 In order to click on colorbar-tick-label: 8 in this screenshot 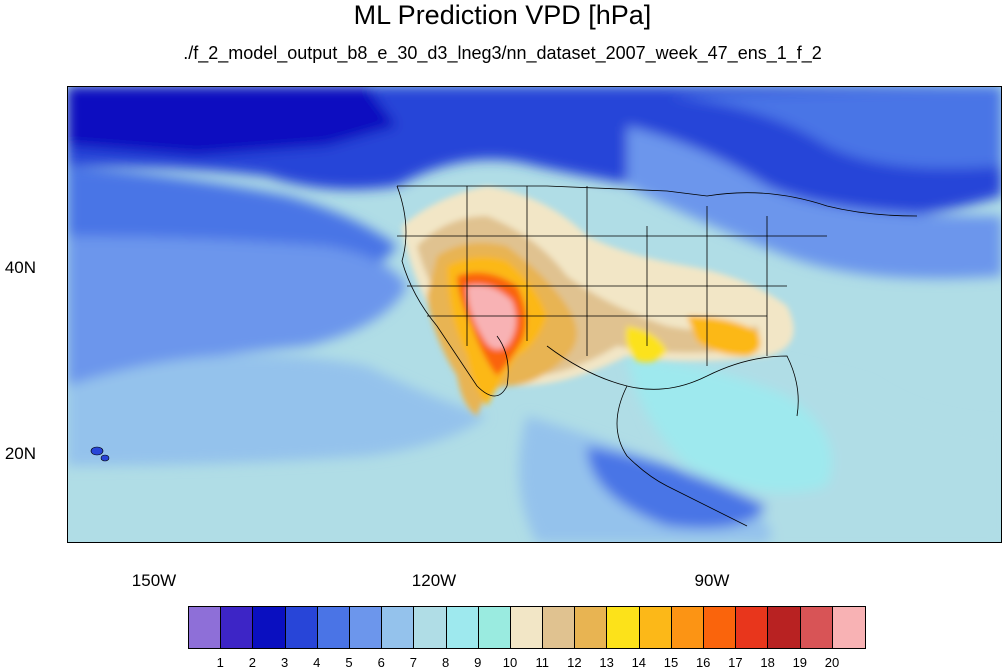, I will do `click(445, 662)`.